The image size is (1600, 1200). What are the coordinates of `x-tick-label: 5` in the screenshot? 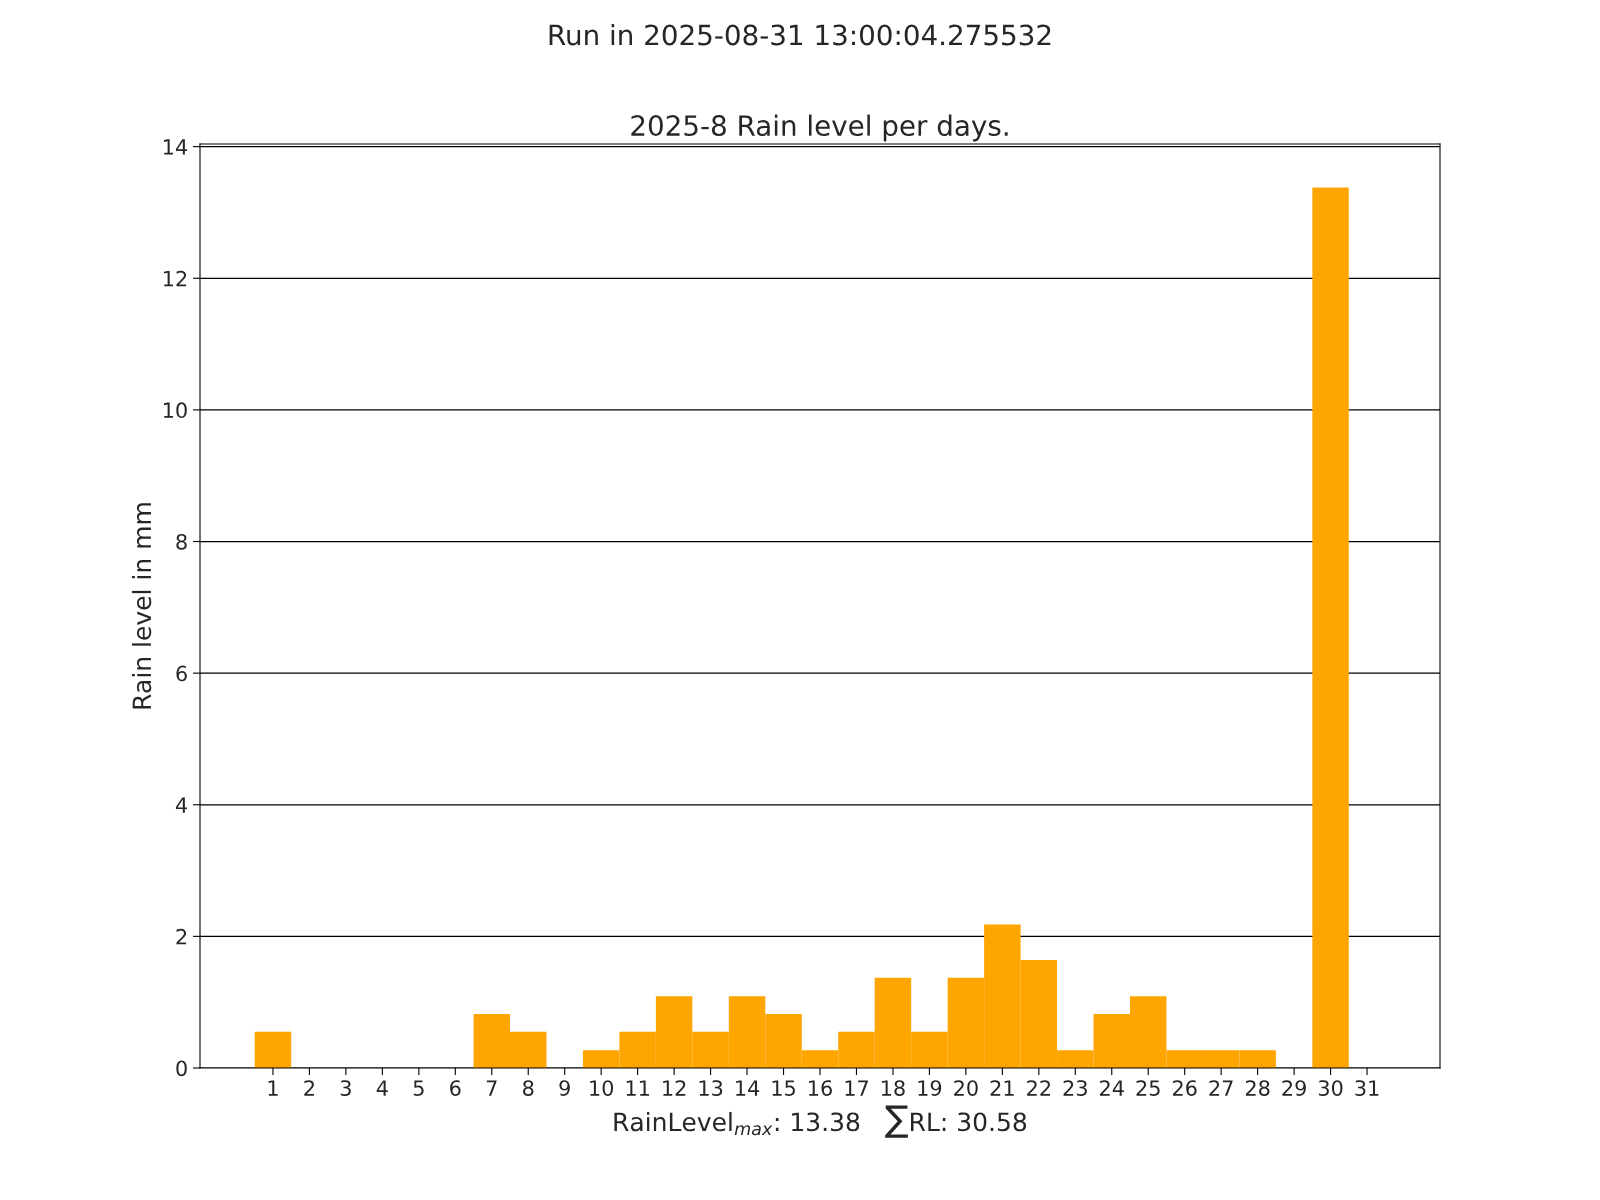 It's located at (418, 1088).